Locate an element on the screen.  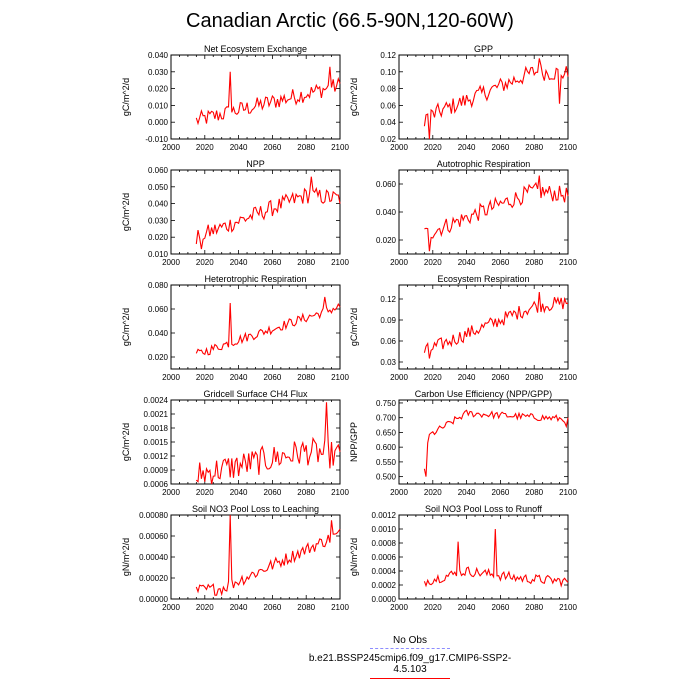
y-tick-label: 0.02 is located at coordinates (388, 139).